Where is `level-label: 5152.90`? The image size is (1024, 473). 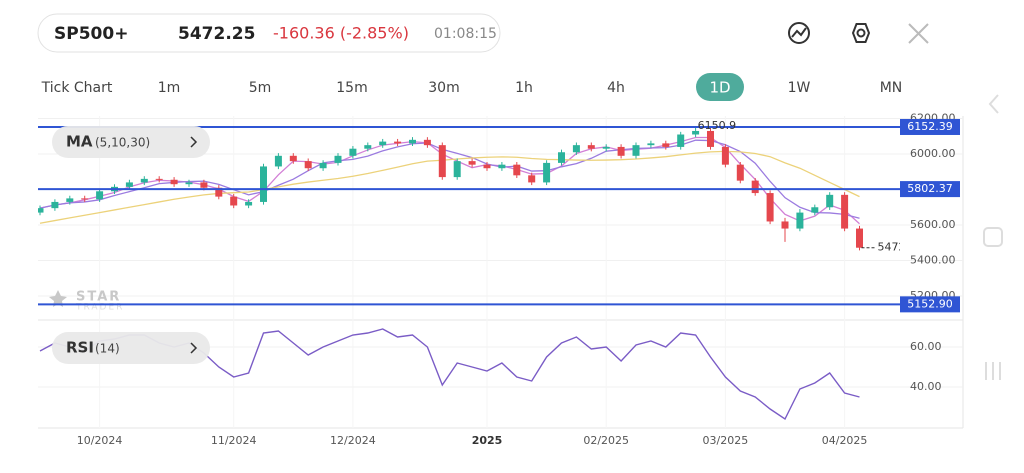 level-label: 5152.90 is located at coordinates (930, 303).